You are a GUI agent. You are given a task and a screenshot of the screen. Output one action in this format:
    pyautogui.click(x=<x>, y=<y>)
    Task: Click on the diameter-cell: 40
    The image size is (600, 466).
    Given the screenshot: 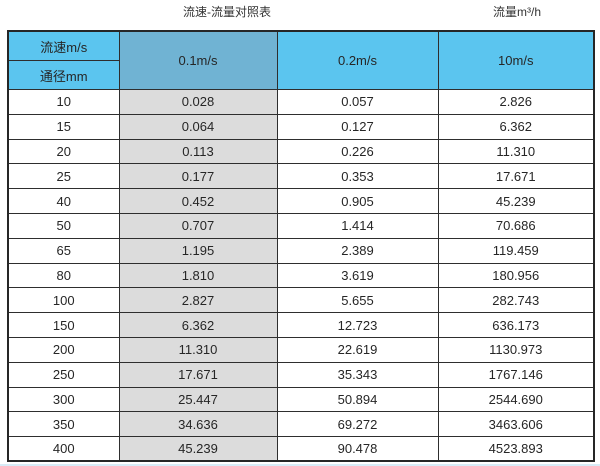 What is the action you would take?
    pyautogui.click(x=63, y=201)
    